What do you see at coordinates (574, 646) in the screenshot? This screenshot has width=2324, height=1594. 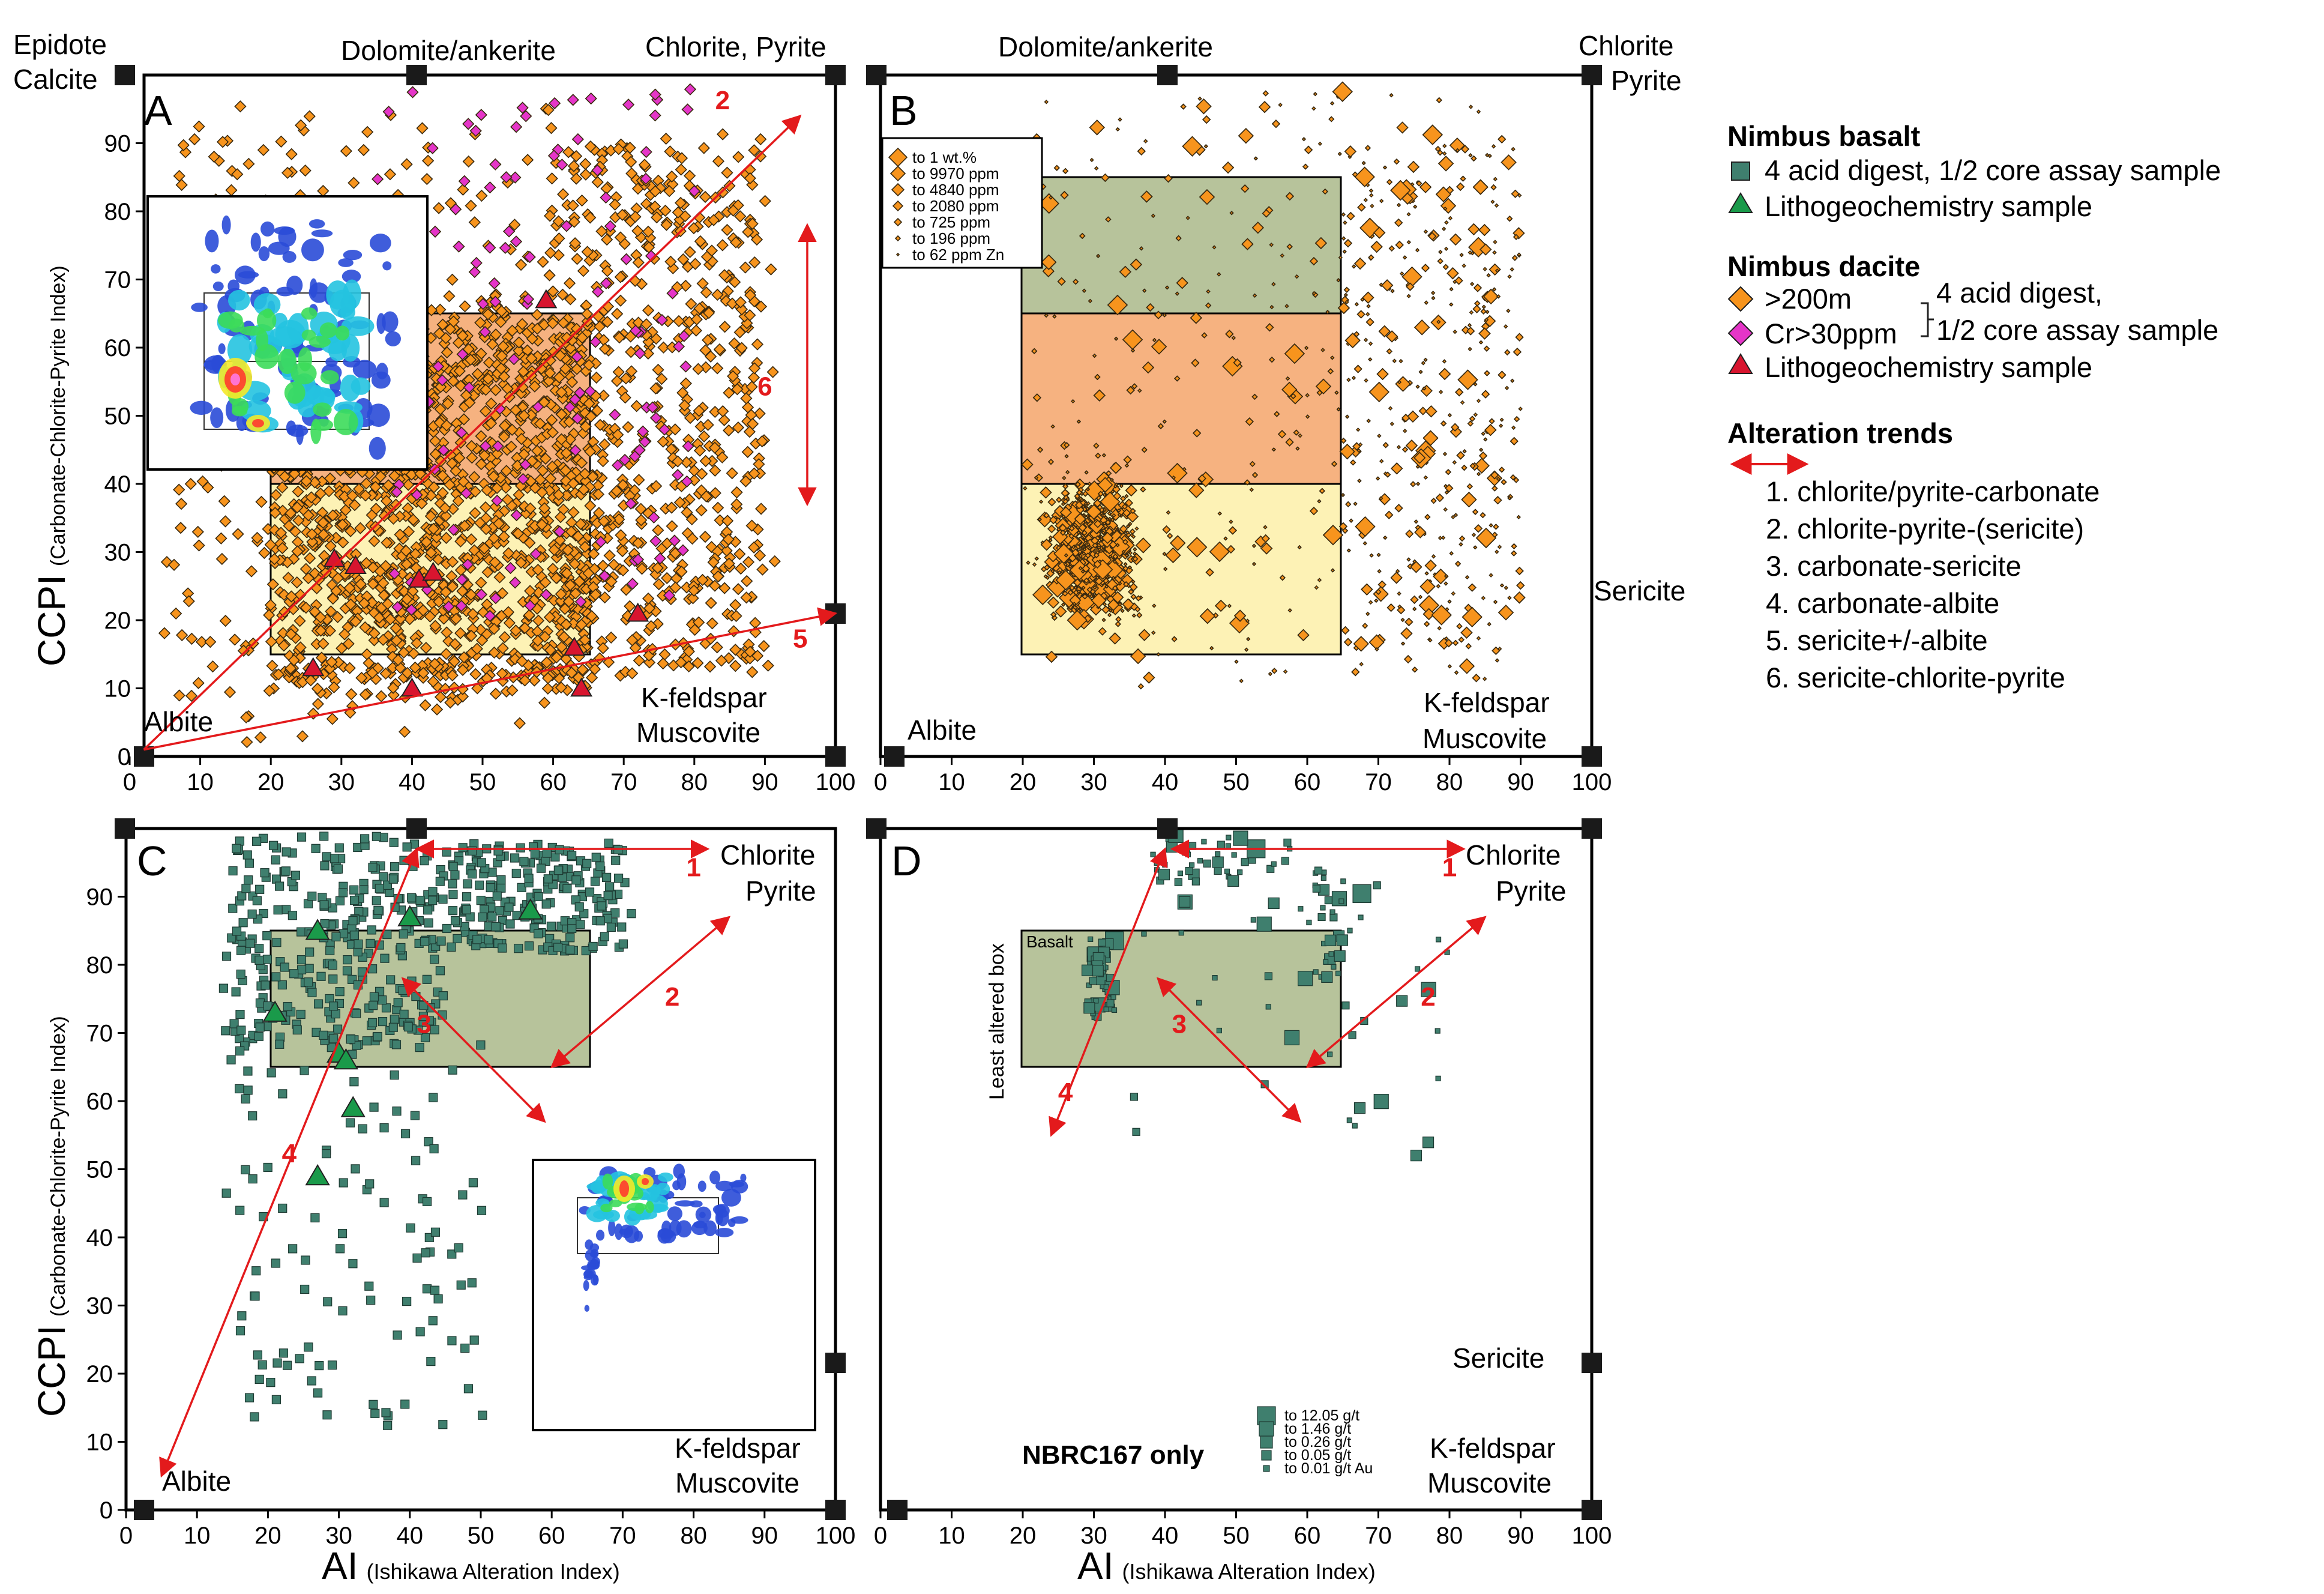 I see `dacite-litho-point` at bounding box center [574, 646].